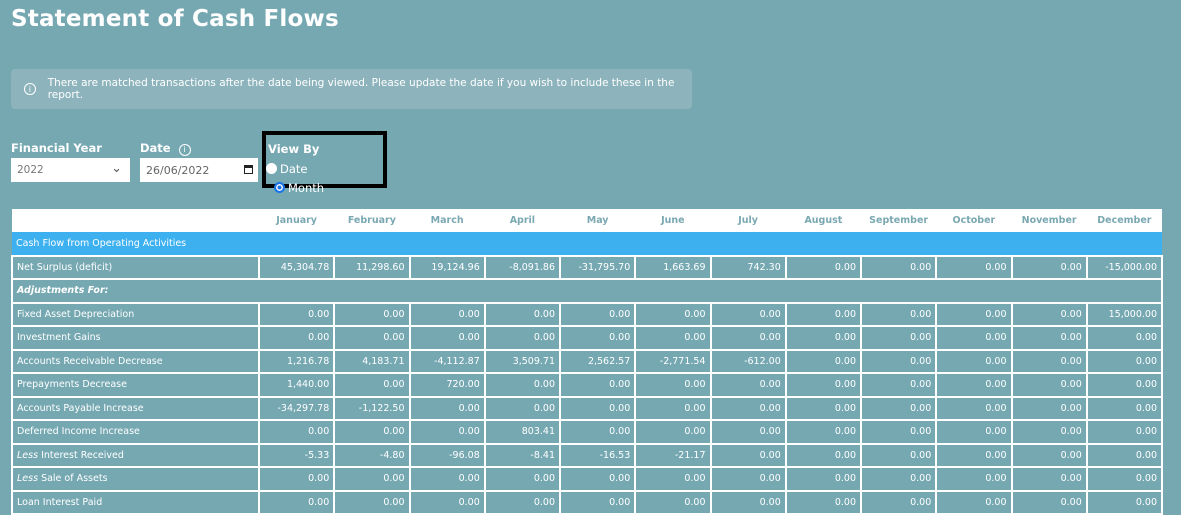 The image size is (1181, 515). Describe the element at coordinates (135, 267) in the screenshot. I see `row-label: Net Surplus (deficit)` at that location.